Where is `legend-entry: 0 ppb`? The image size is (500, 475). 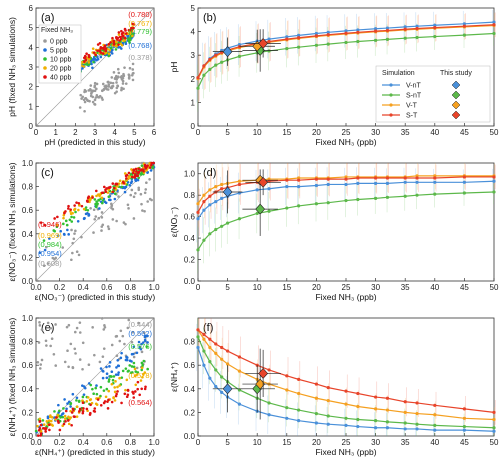 legend-entry: 0 ppb is located at coordinates (59, 42).